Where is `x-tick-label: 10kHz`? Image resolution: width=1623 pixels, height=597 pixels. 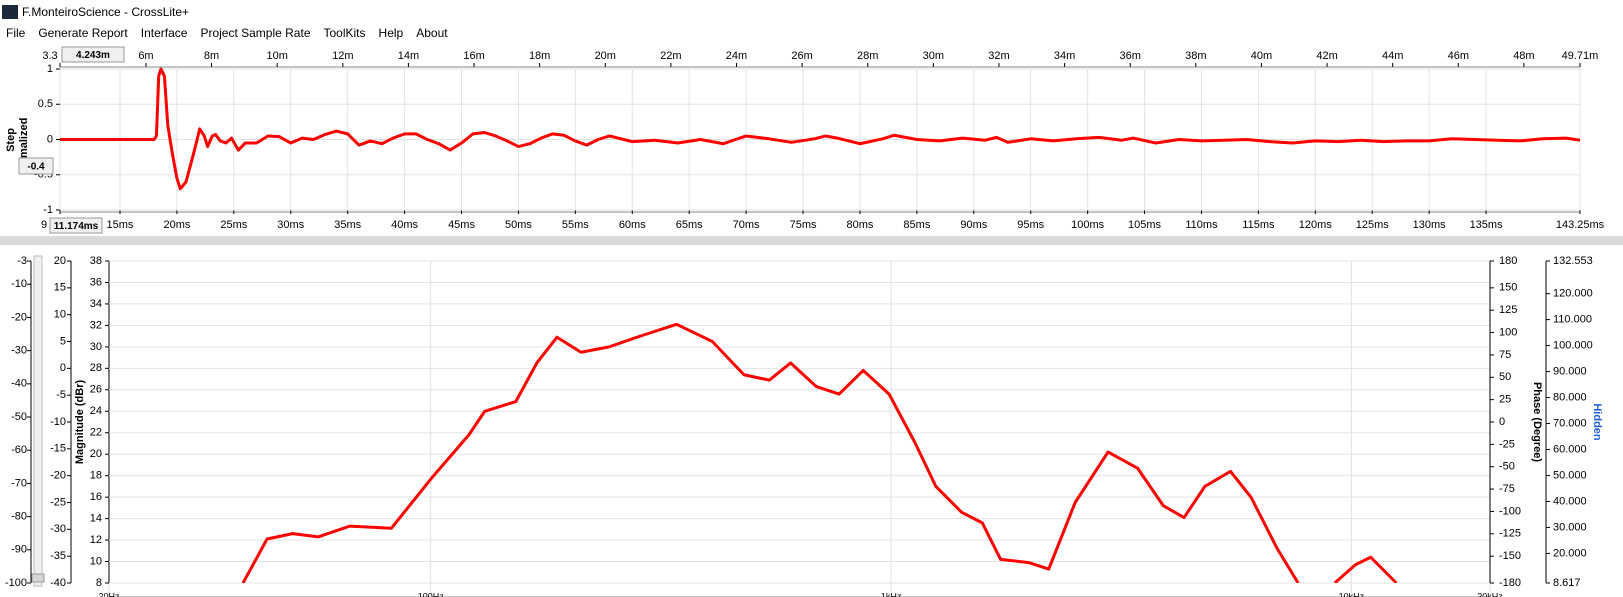 x-tick-label: 10kHz is located at coordinates (1352, 594).